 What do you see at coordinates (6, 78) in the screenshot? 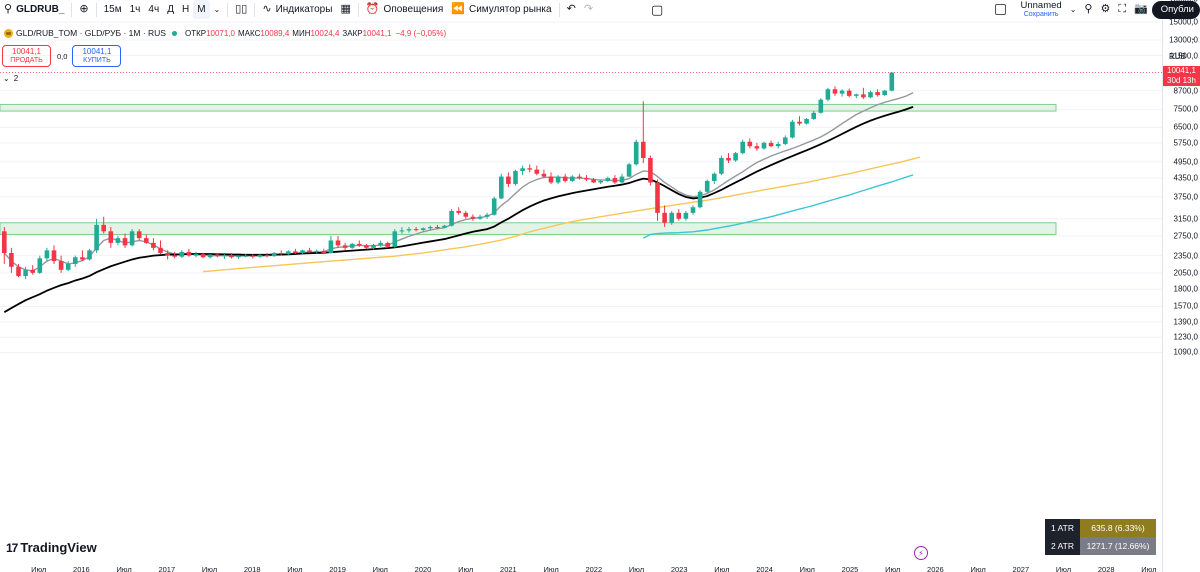
I see `chevron-down-icon: ⌄` at bounding box center [6, 78].